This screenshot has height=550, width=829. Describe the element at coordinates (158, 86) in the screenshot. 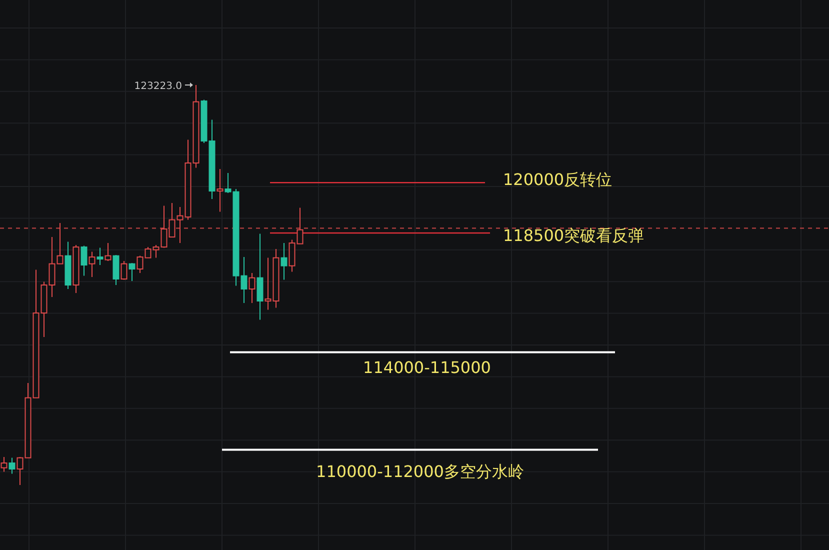

I see `annotation: 123223.0` at that location.